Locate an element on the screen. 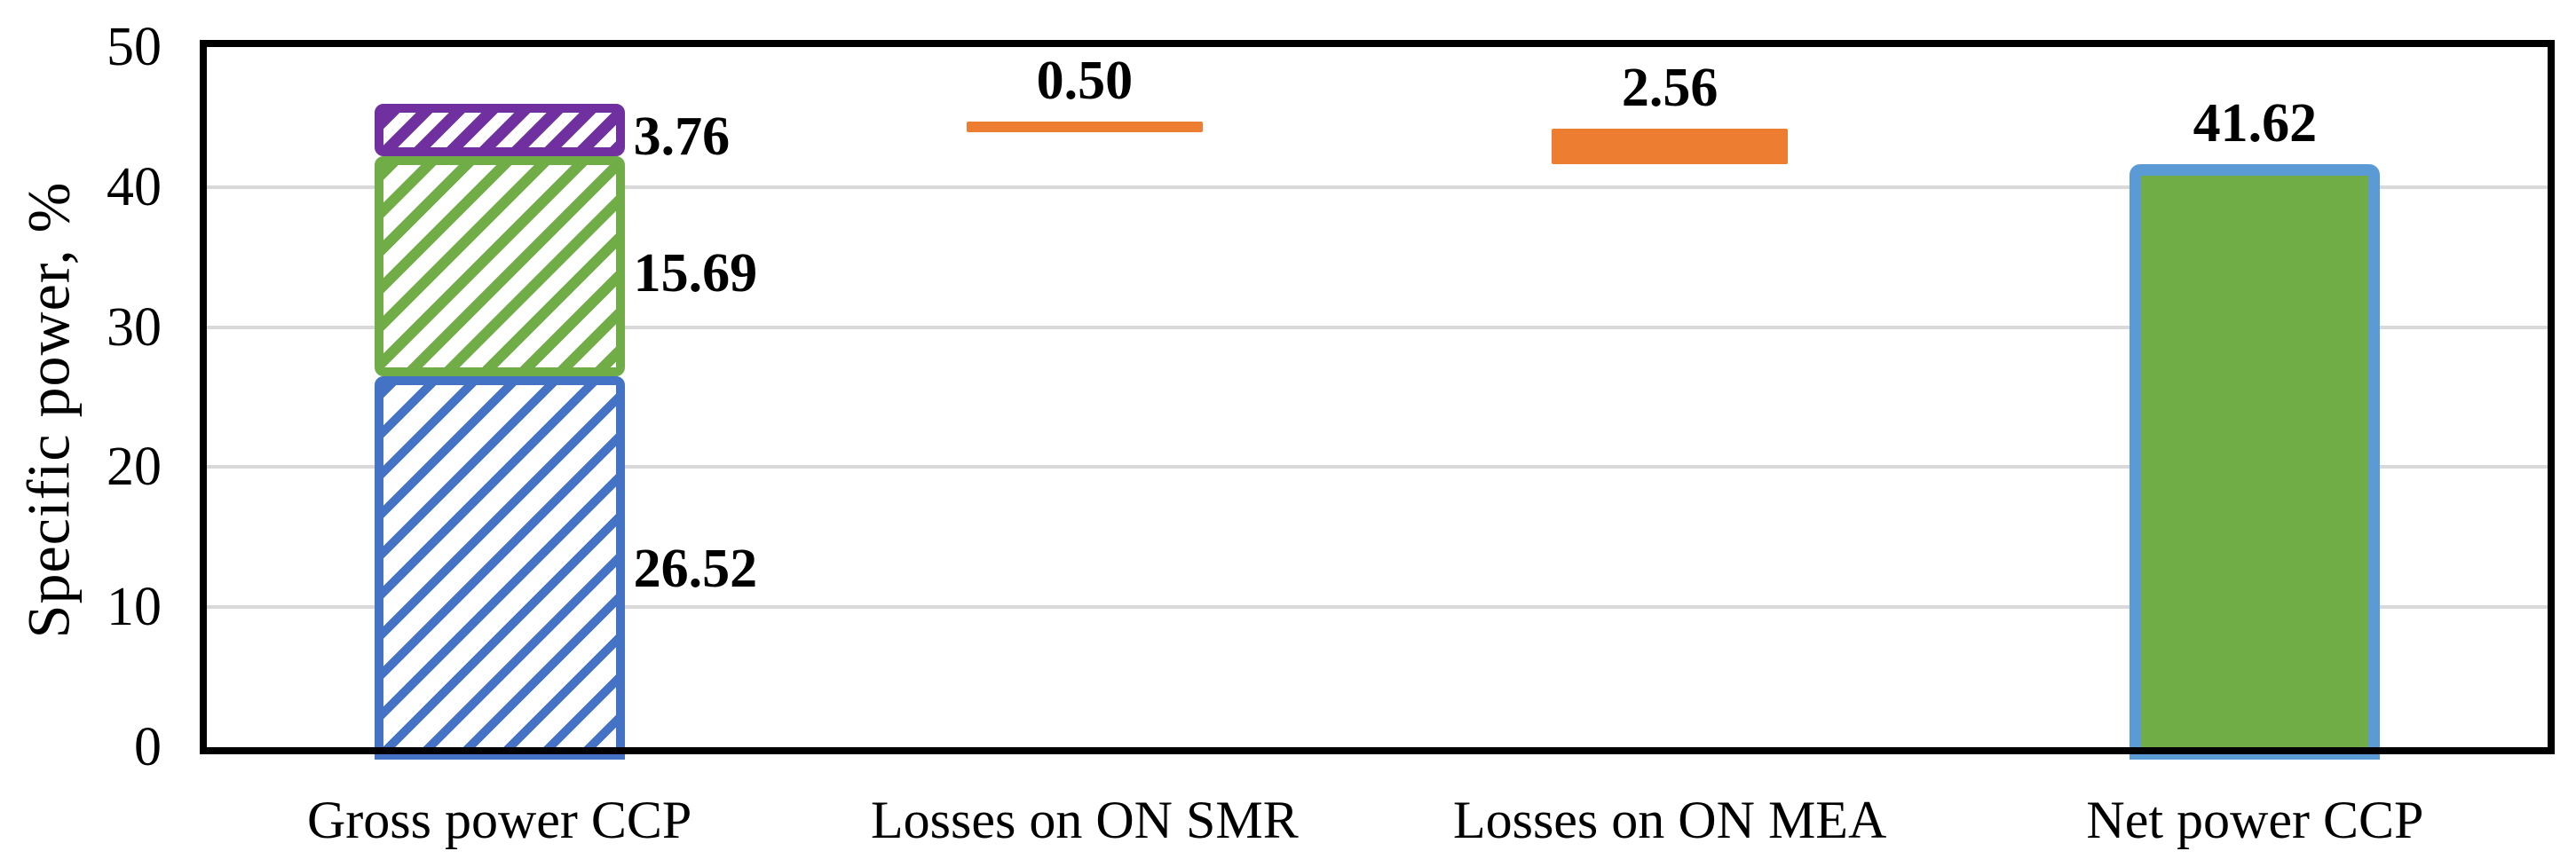 Image resolution: width=2576 pixels, height=859 pixels. x-label-losses-on-on-mea: Losses on ON MEA is located at coordinates (1669, 820).